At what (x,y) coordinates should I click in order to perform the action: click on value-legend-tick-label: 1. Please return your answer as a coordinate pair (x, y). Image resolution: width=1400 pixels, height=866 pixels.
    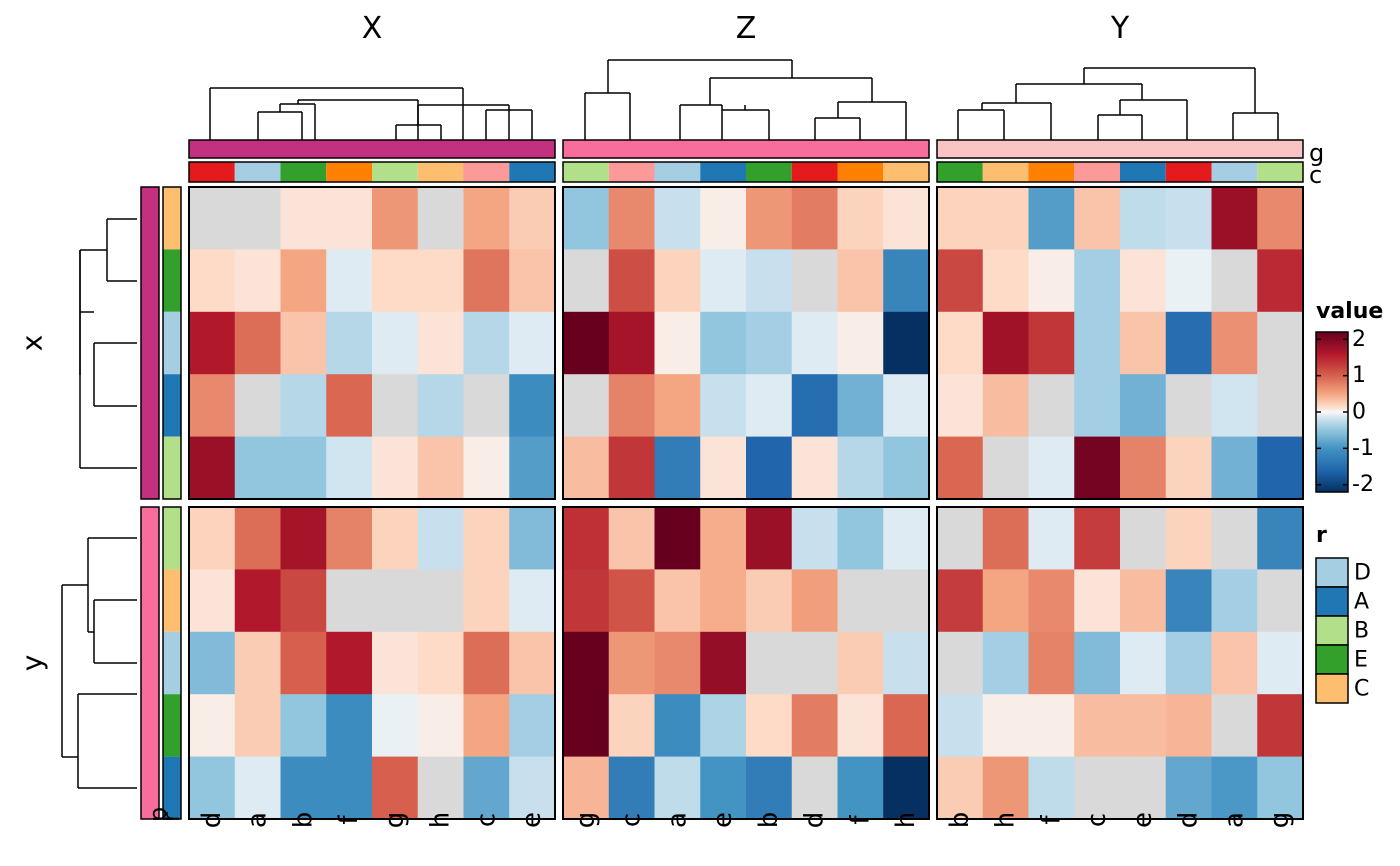
    Looking at the image, I should click on (1359, 375).